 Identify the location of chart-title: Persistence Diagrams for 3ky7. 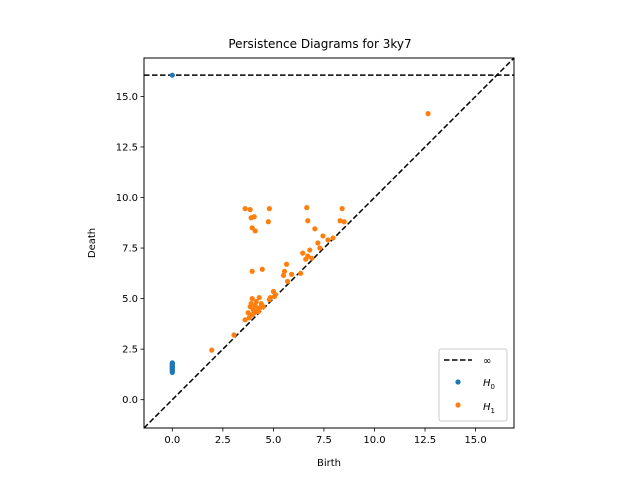
(319, 44).